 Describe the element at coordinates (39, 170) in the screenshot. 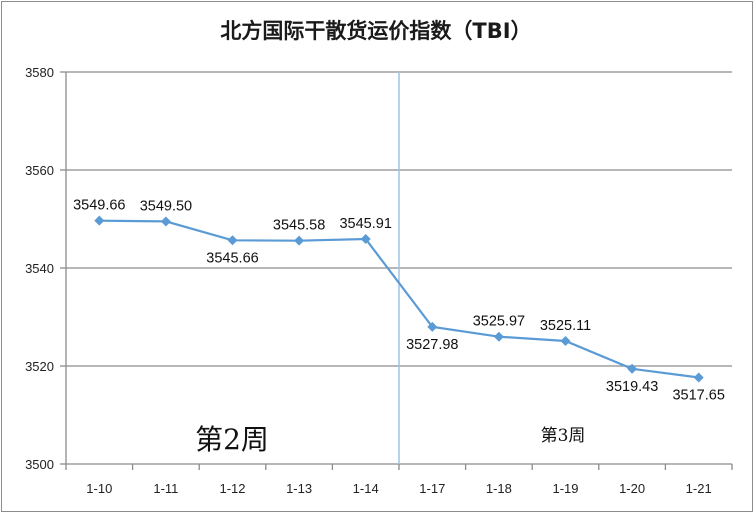

I see `y-tick-label: 3560` at that location.